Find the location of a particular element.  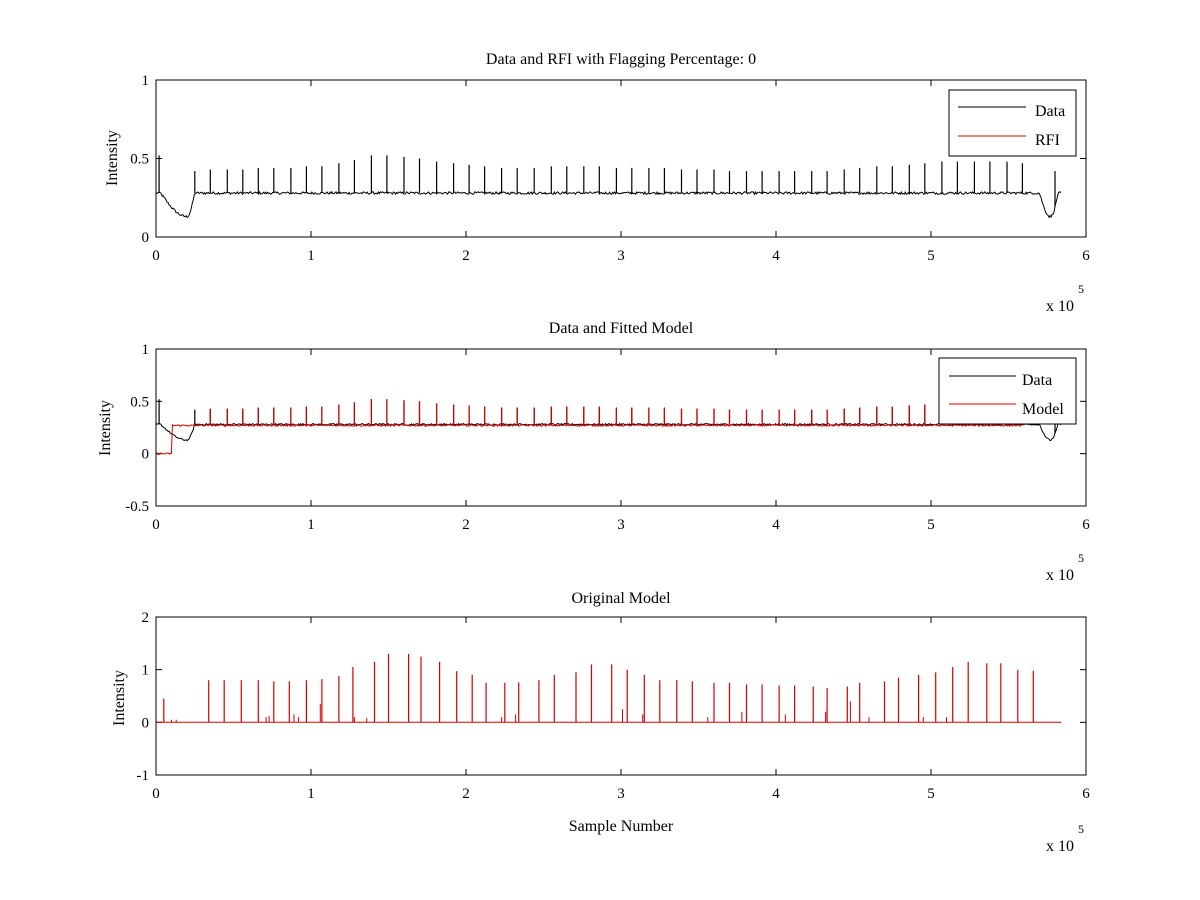

legend: Data RFI is located at coordinates (1012, 123).